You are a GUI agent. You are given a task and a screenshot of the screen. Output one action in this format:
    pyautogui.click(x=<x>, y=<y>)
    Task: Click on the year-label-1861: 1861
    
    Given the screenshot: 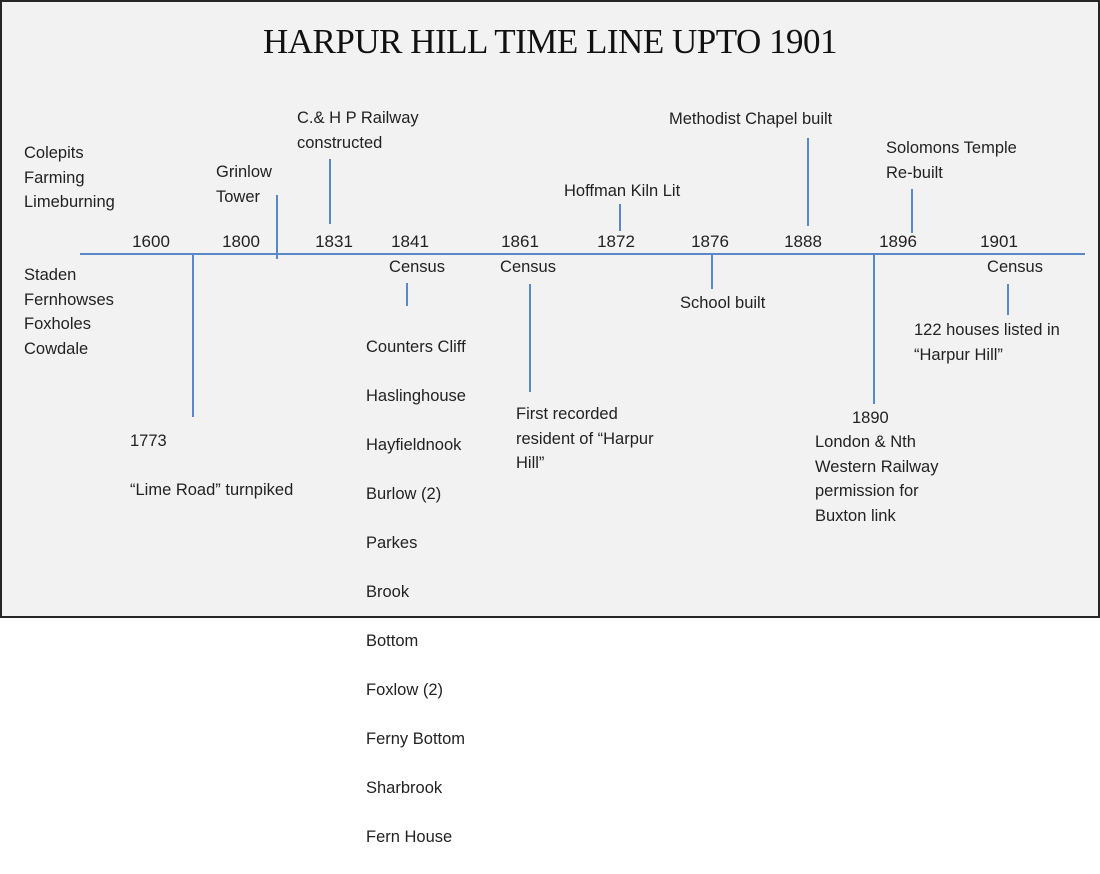 What is the action you would take?
    pyautogui.click(x=520, y=241)
    